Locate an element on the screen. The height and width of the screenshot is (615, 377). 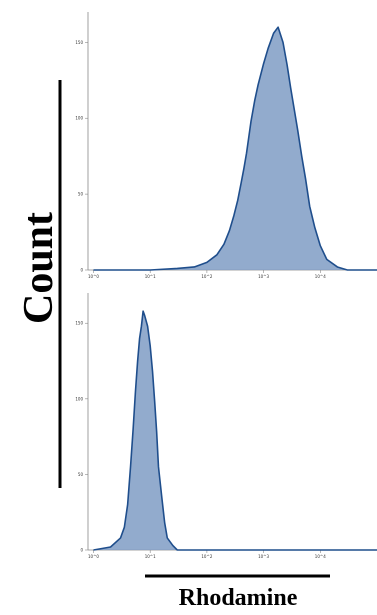
x-axis-label: Rhodamine is located at coordinates (238, 598).